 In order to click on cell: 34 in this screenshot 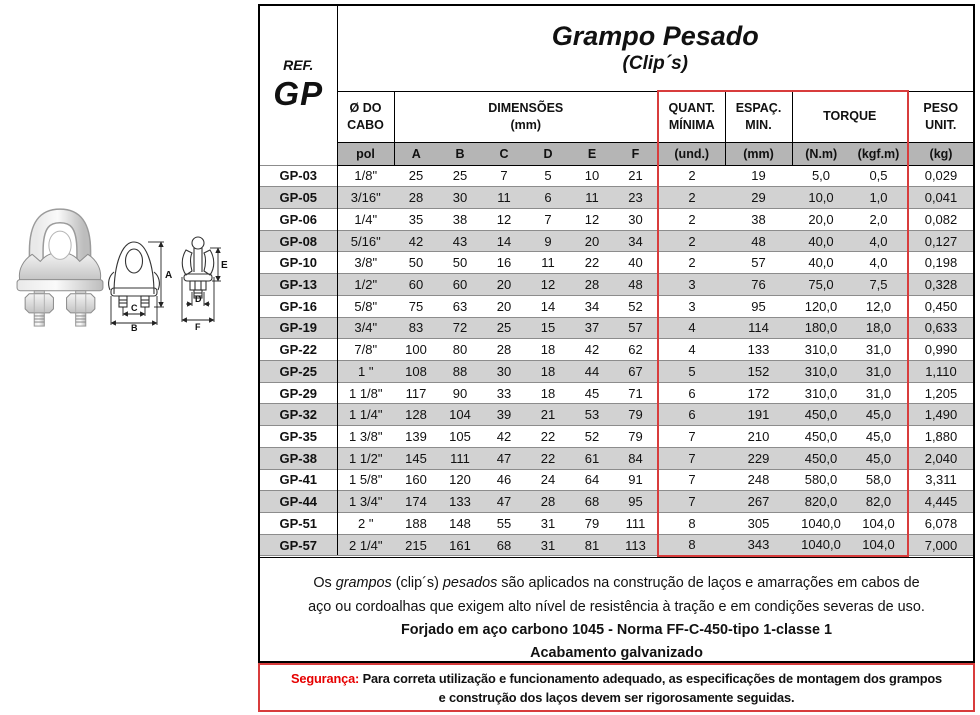, I will do `click(636, 240)`.